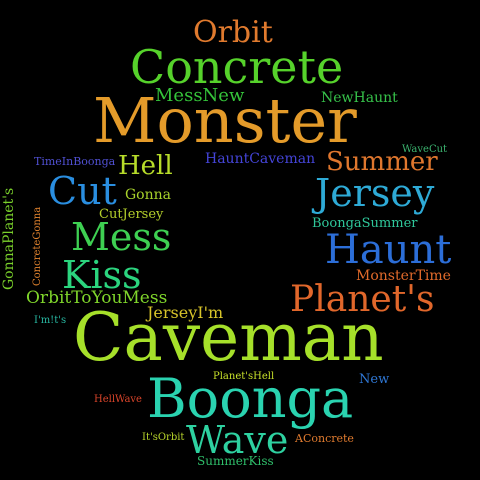  What do you see at coordinates (359, 98) in the screenshot?
I see `word-newhaunt: NewHaunt` at bounding box center [359, 98].